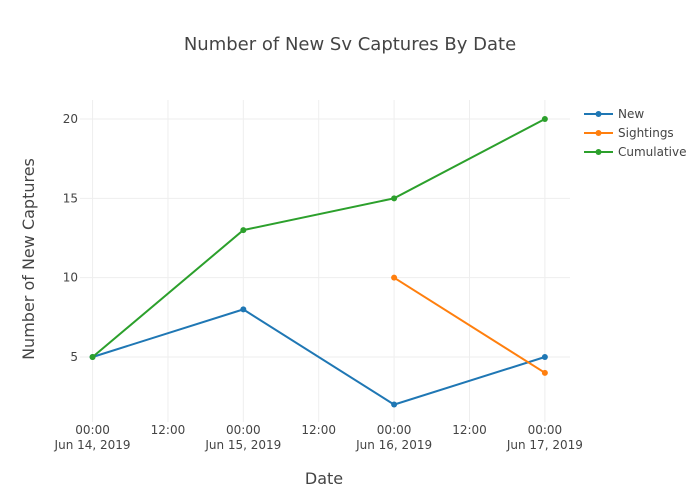 Image resolution: width=700 pixels, height=504 pixels. Describe the element at coordinates (74, 357) in the screenshot. I see `y-tick-label: 5` at that location.